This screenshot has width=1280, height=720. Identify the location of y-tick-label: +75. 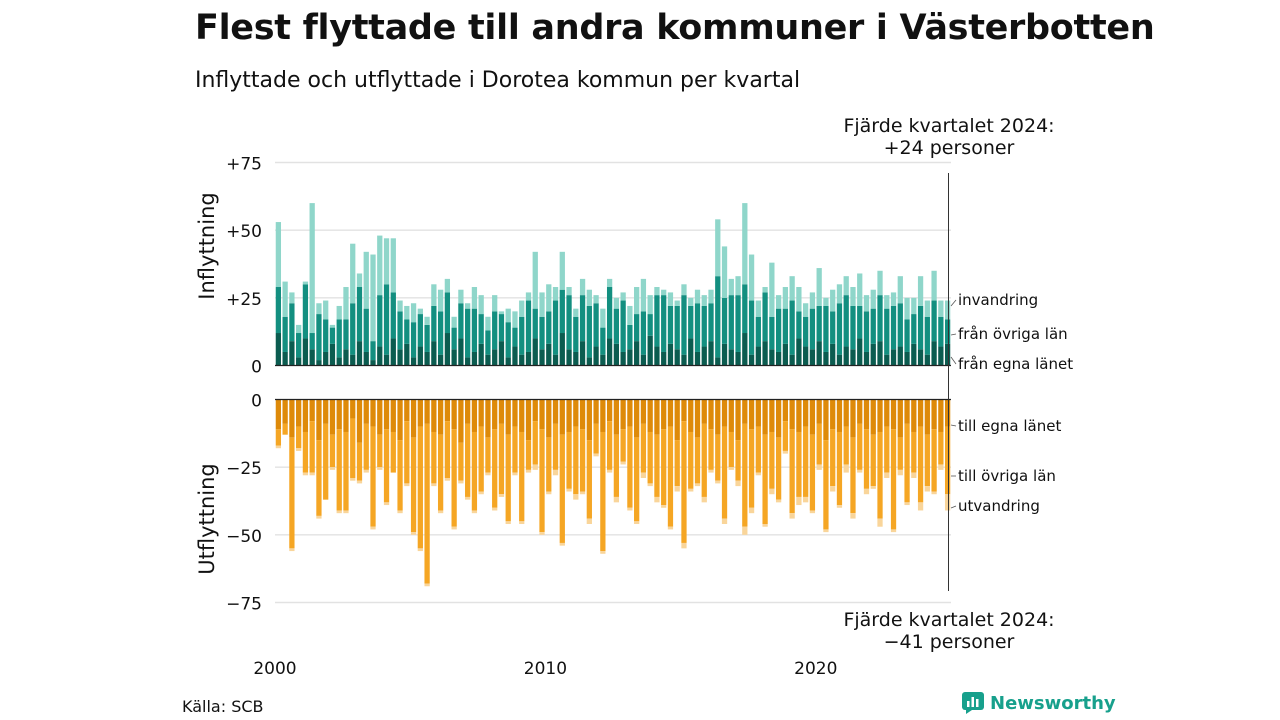
(244, 165).